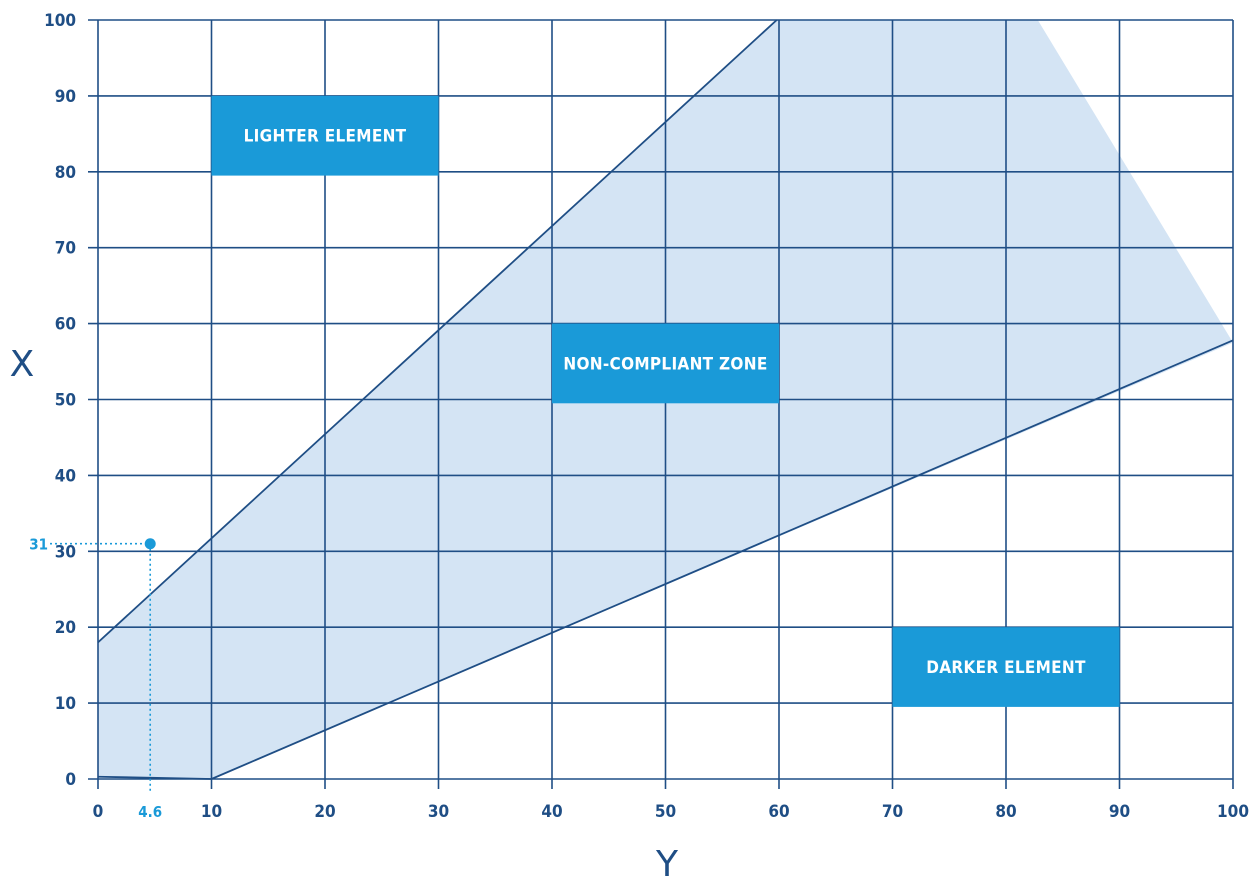 The image size is (1255, 884). Describe the element at coordinates (665, 812) in the screenshot. I see `x-tick-label: 50` at that location.